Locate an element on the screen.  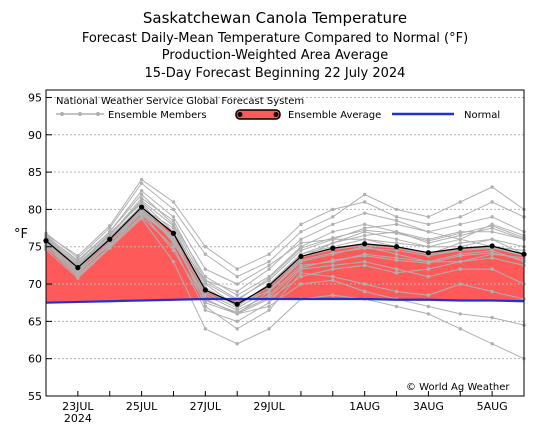
y-tick-label: 85 is located at coordinates (35, 172).